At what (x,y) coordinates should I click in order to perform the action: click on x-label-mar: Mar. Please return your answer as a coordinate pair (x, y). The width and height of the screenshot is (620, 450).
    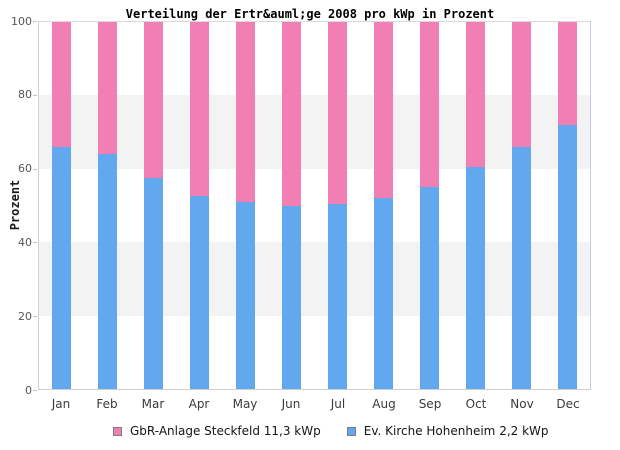
    Looking at the image, I should click on (153, 404).